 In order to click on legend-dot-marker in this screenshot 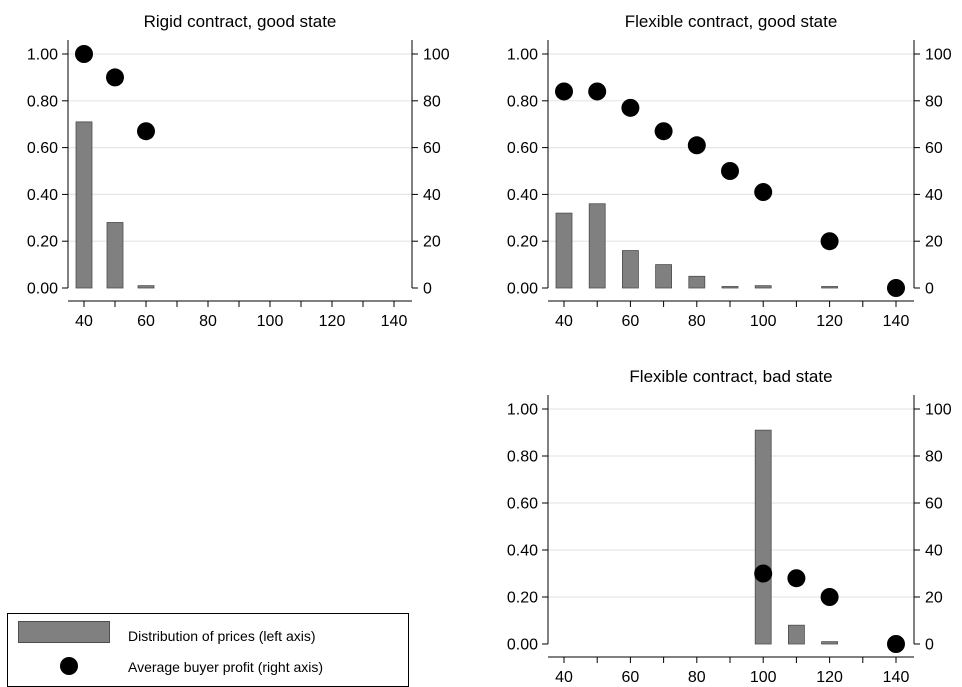, I will do `click(69, 666)`.